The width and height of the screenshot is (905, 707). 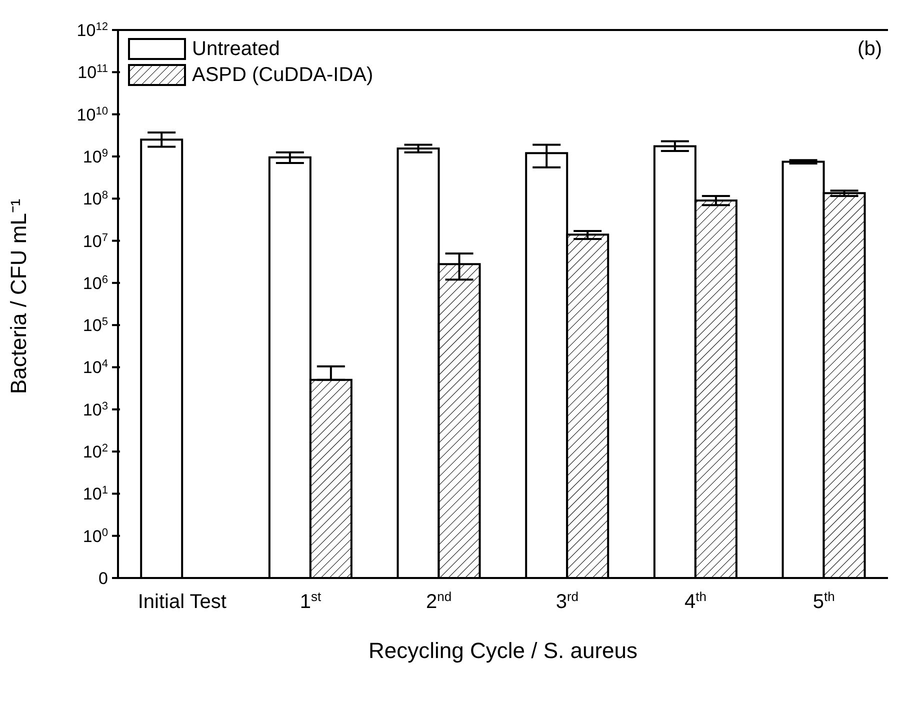 What do you see at coordinates (95, 156) in the screenshot?
I see `y-tick-label: 10$^{9}$` at bounding box center [95, 156].